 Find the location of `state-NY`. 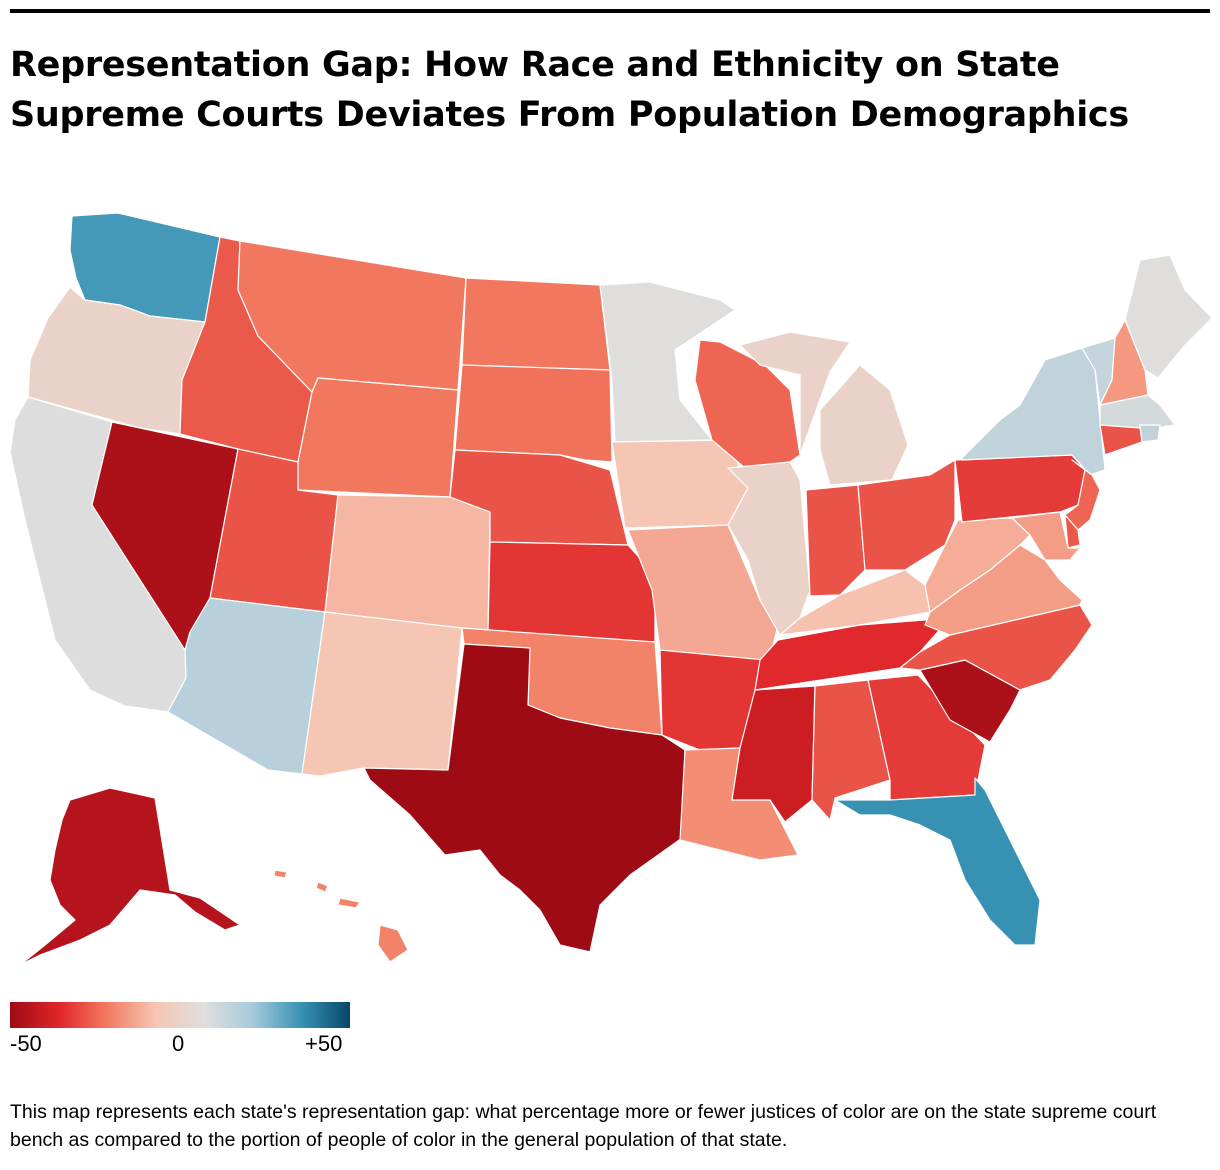

state-NY is located at coordinates (1033, 411).